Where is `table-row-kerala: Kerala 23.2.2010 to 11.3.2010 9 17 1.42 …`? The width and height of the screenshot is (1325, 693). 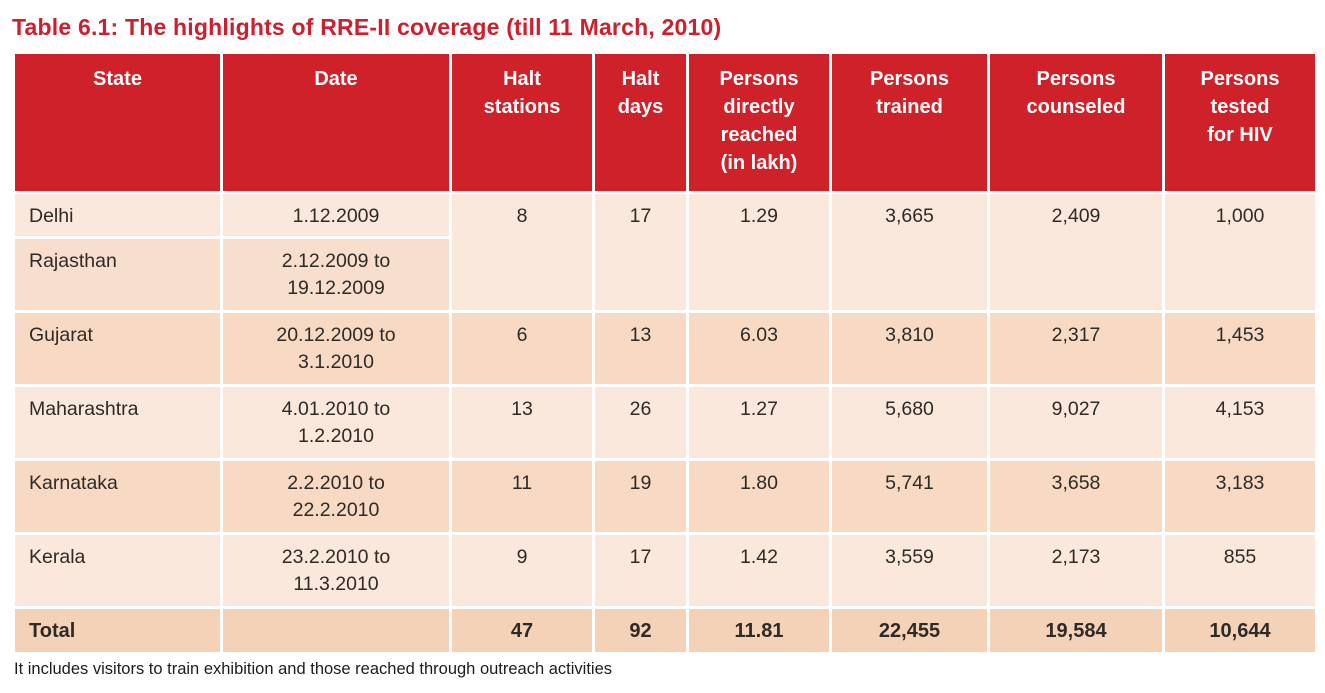 table-row-kerala: Kerala 23.2.2010 to 11.3.2010 9 17 1.42 … is located at coordinates (665, 571).